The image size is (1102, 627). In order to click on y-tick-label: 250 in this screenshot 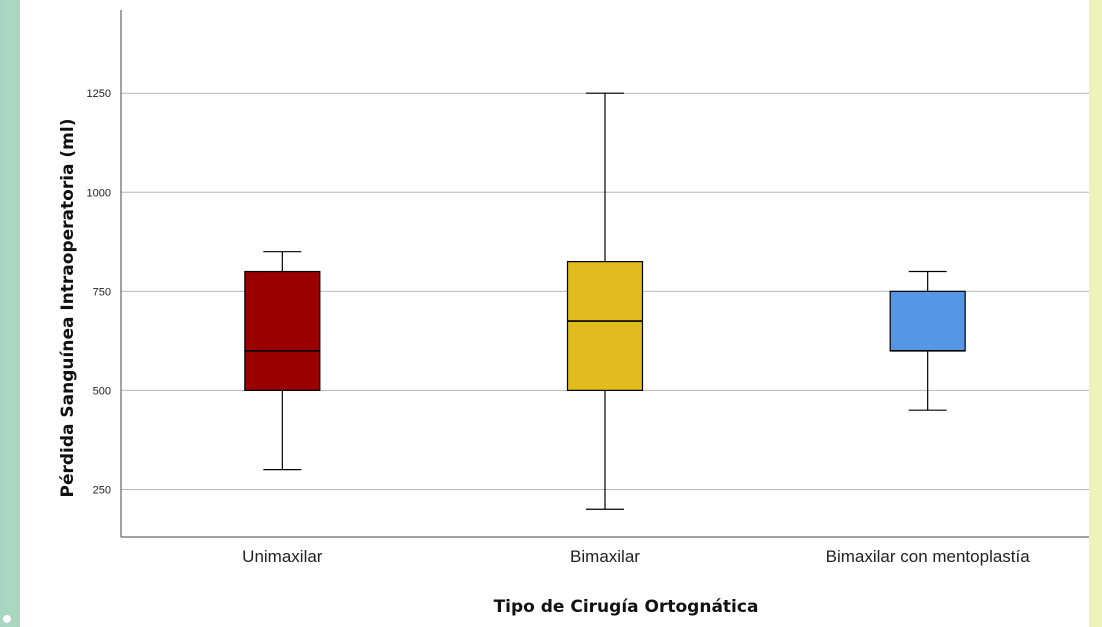, I will do `click(102, 490)`.